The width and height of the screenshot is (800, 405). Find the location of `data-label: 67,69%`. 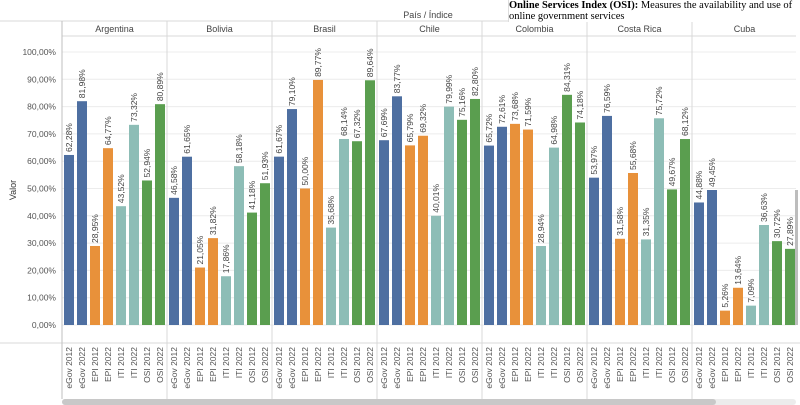

data-label: 67,69% is located at coordinates (384, 122).